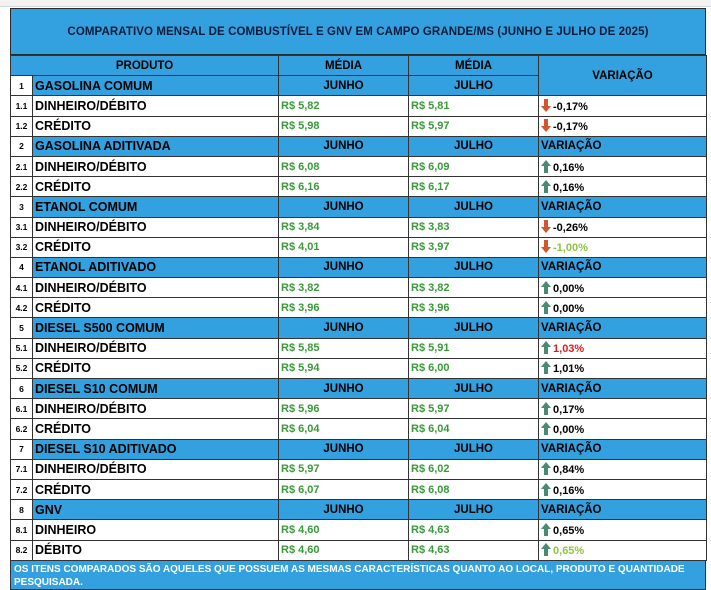 This screenshot has height=590, width=711. What do you see at coordinates (155, 550) in the screenshot?
I see `row-product: DÉBITO` at bounding box center [155, 550].